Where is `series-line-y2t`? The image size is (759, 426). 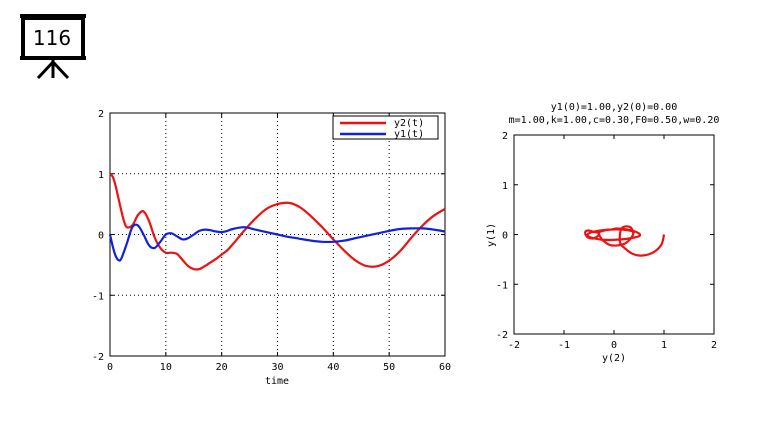 series-line-y2t is located at coordinates (277, 221).